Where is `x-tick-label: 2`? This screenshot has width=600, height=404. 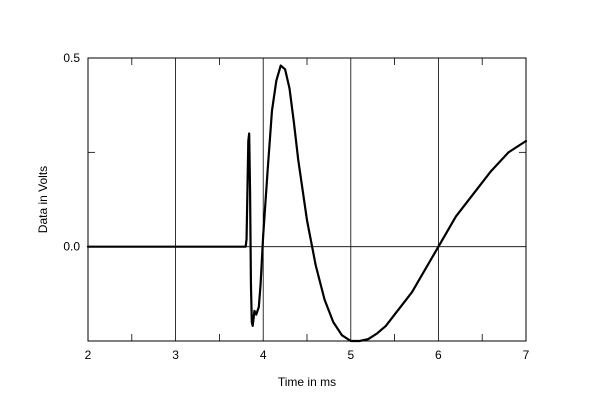
x-tick-label: 2 is located at coordinates (88, 355).